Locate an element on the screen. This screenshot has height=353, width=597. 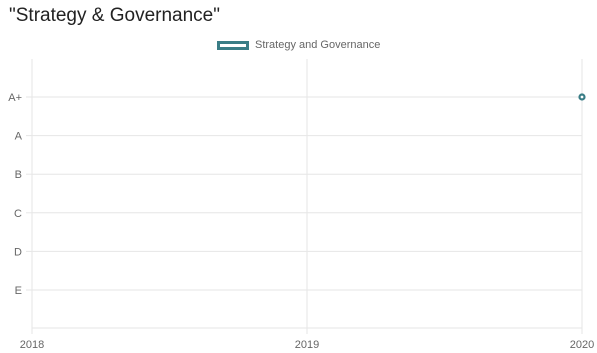
x-tick-label: 2020 is located at coordinates (582, 345).